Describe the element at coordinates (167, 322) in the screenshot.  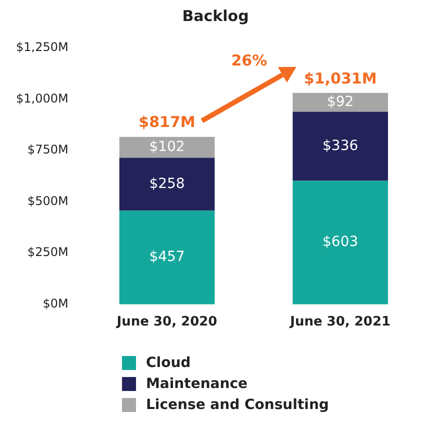
I see `x-tick-label: June 30, 2020` at that location.